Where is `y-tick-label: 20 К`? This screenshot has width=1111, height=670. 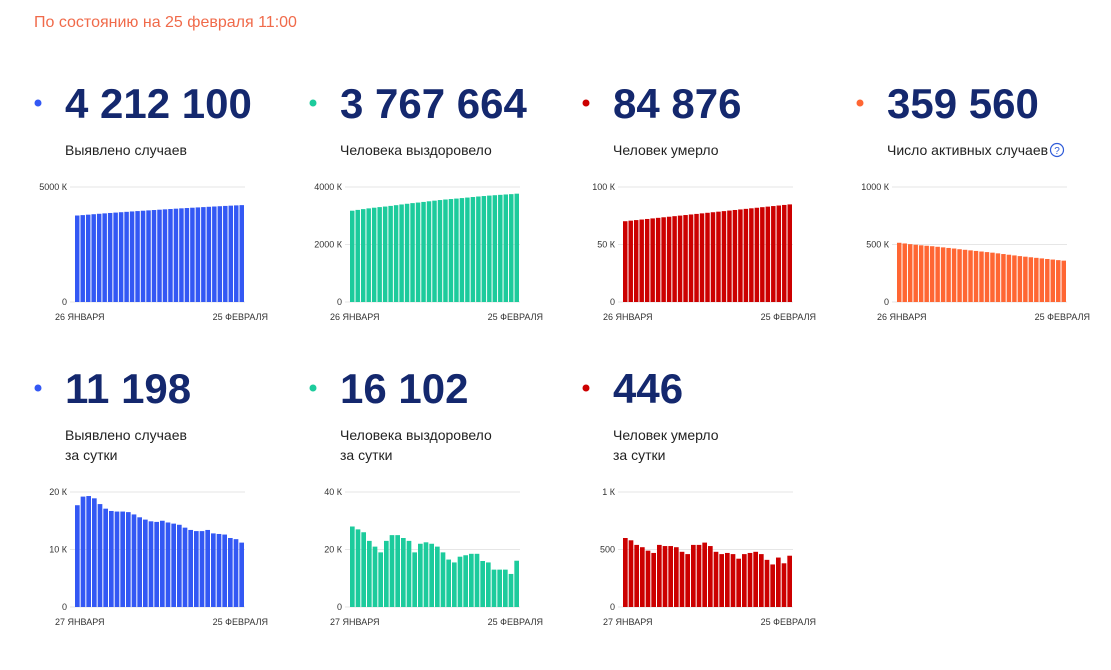 y-tick-label: 20 К is located at coordinates (333, 550).